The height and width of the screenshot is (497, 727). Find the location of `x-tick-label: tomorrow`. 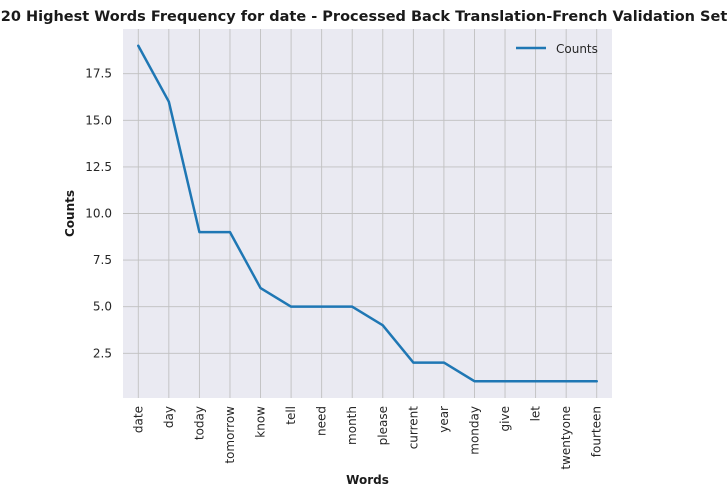

x-tick-label: tomorrow is located at coordinates (230, 435).